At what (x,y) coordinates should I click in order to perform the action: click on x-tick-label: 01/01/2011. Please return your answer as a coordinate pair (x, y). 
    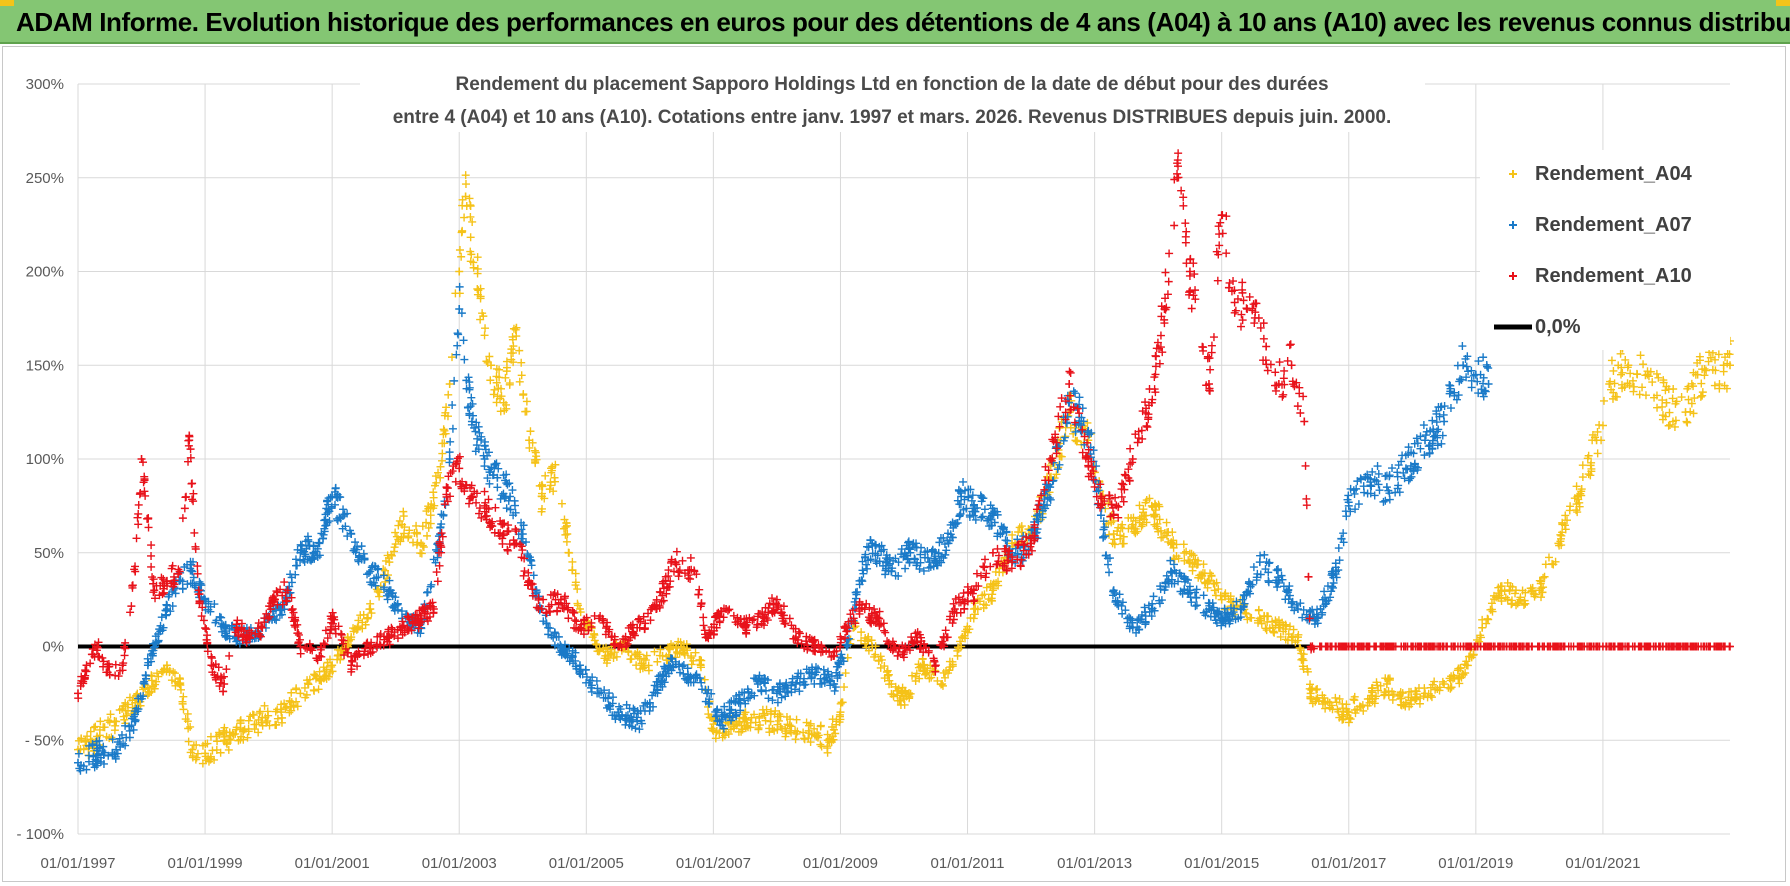
    Looking at the image, I should click on (968, 863).